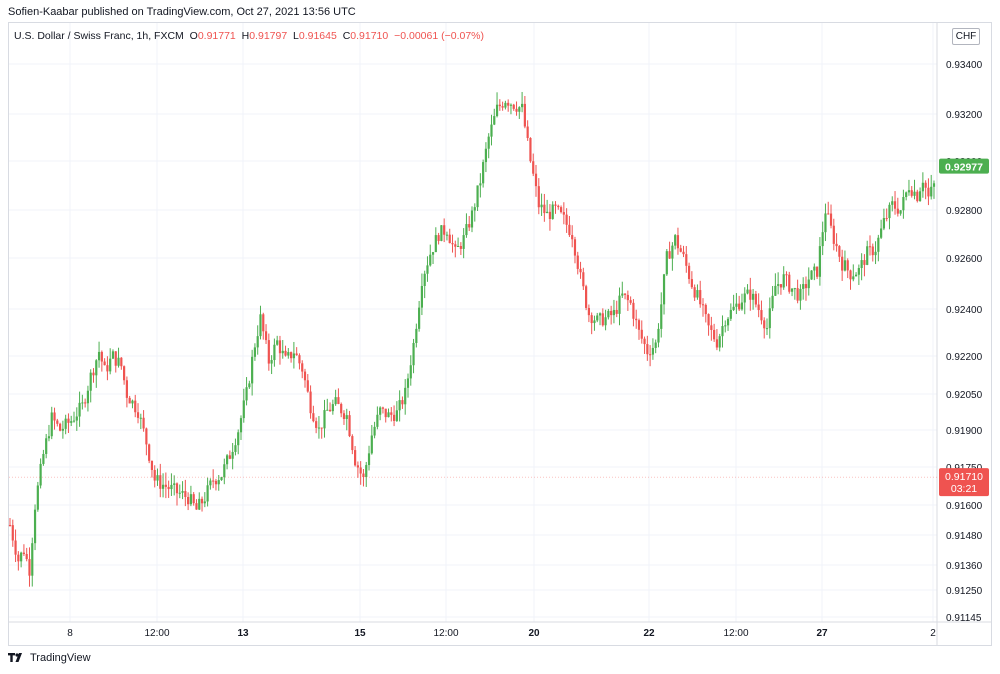 This screenshot has height=674, width=1000. What do you see at coordinates (99, 36) in the screenshot?
I see `symbol-name: U.S. Dollar / Swiss Franc, 1h, FXCM` at bounding box center [99, 36].